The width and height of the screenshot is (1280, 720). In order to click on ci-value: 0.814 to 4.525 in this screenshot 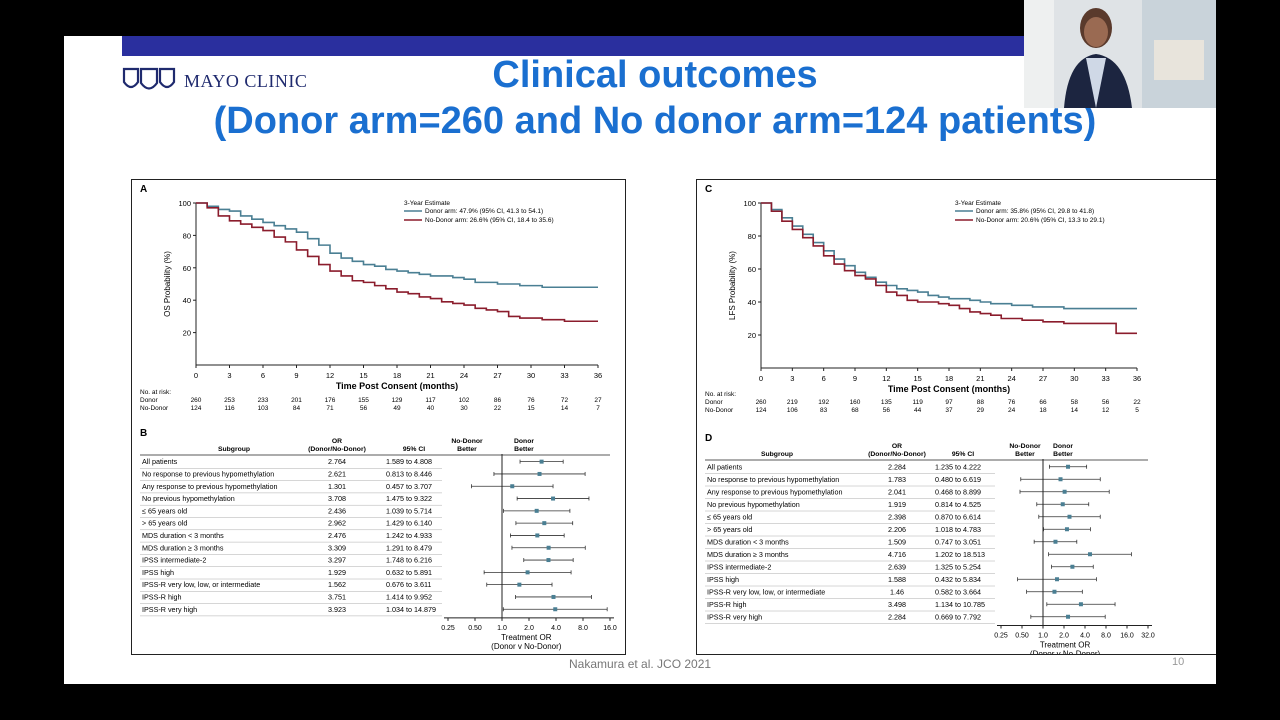, I will do `click(958, 504)`.